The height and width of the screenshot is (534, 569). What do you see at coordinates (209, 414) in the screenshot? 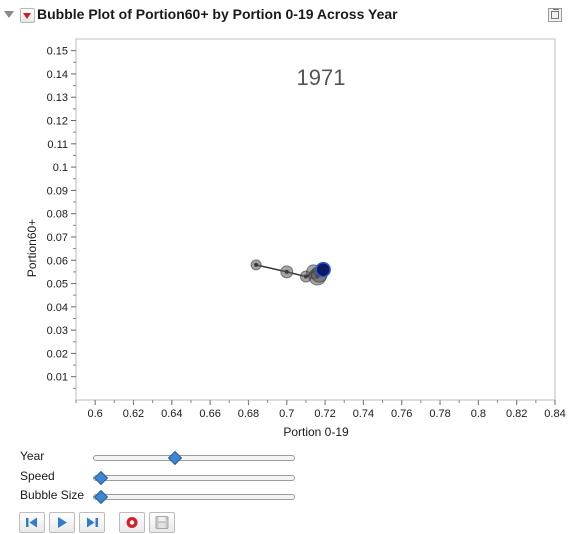
I see `x-tick-label: 0.66` at bounding box center [209, 414].